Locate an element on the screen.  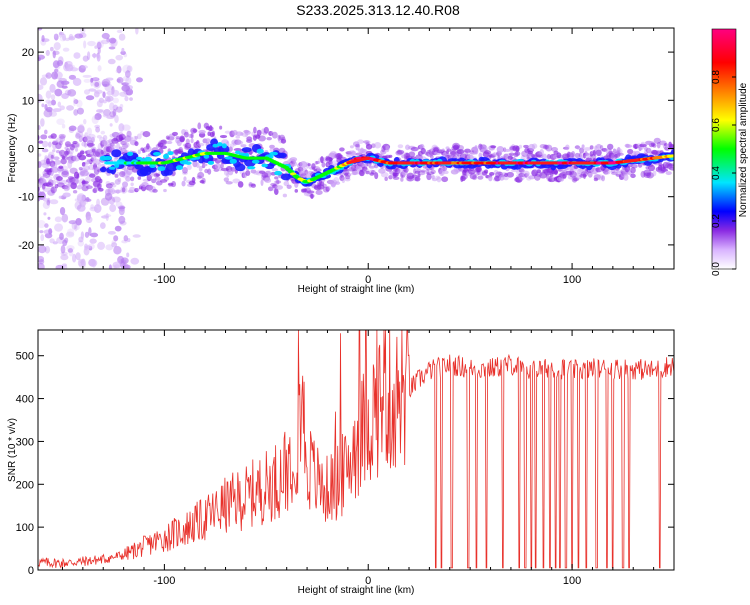
y-tick-label: -10 is located at coordinates (26, 198).